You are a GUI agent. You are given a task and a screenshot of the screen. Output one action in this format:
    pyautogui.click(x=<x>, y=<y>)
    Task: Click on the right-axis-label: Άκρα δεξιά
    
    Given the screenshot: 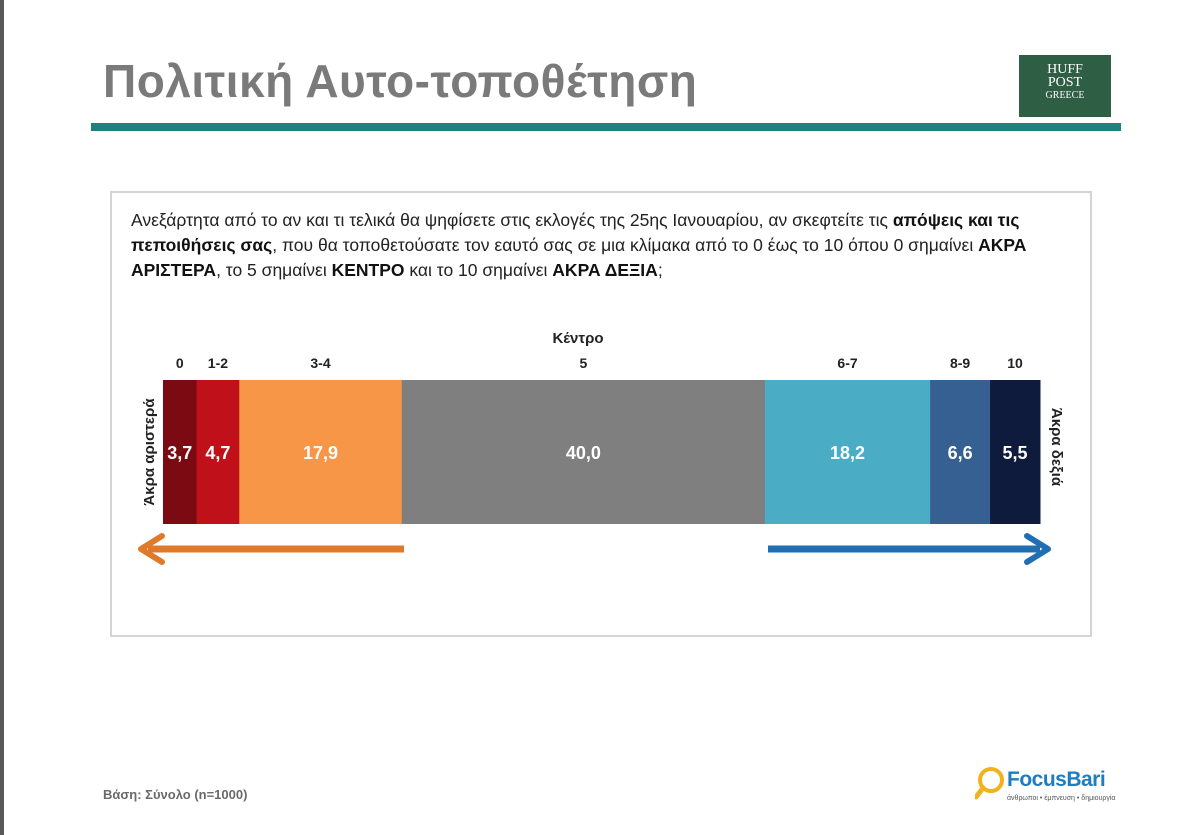 What is the action you would take?
    pyautogui.click(x=1056, y=447)
    